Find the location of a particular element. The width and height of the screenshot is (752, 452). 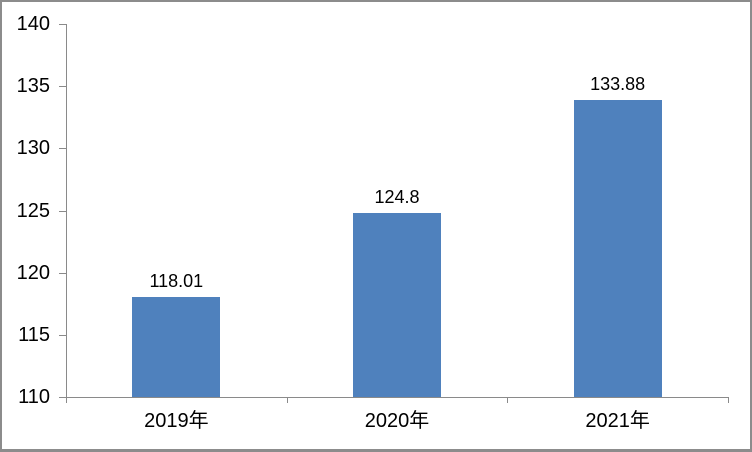

bar-value-label: 133.88 is located at coordinates (618, 84).